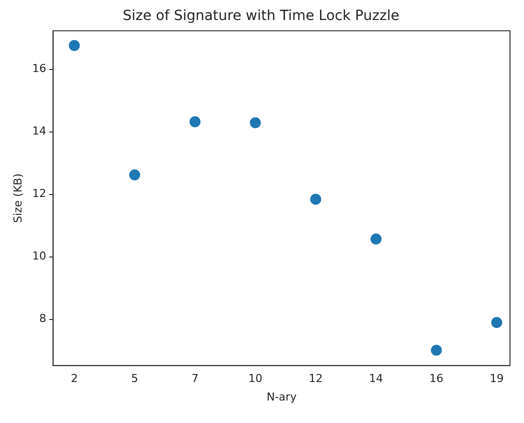  What do you see at coordinates (261, 16) in the screenshot?
I see `chart-title: Size of Signature with Time Lock Puzzle` at bounding box center [261, 16].